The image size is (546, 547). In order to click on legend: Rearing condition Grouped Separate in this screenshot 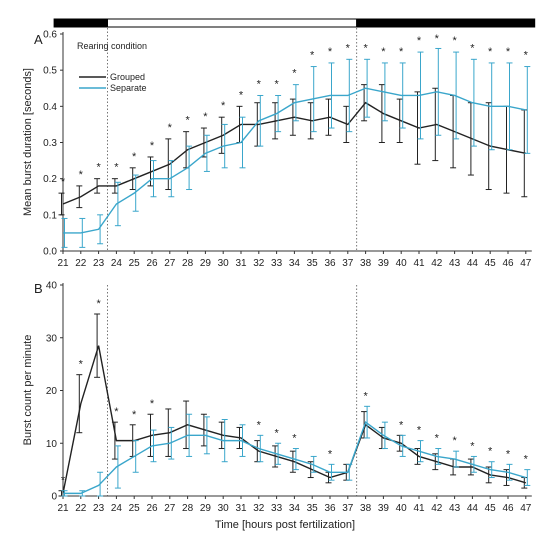, I will do `click(112, 67)`.